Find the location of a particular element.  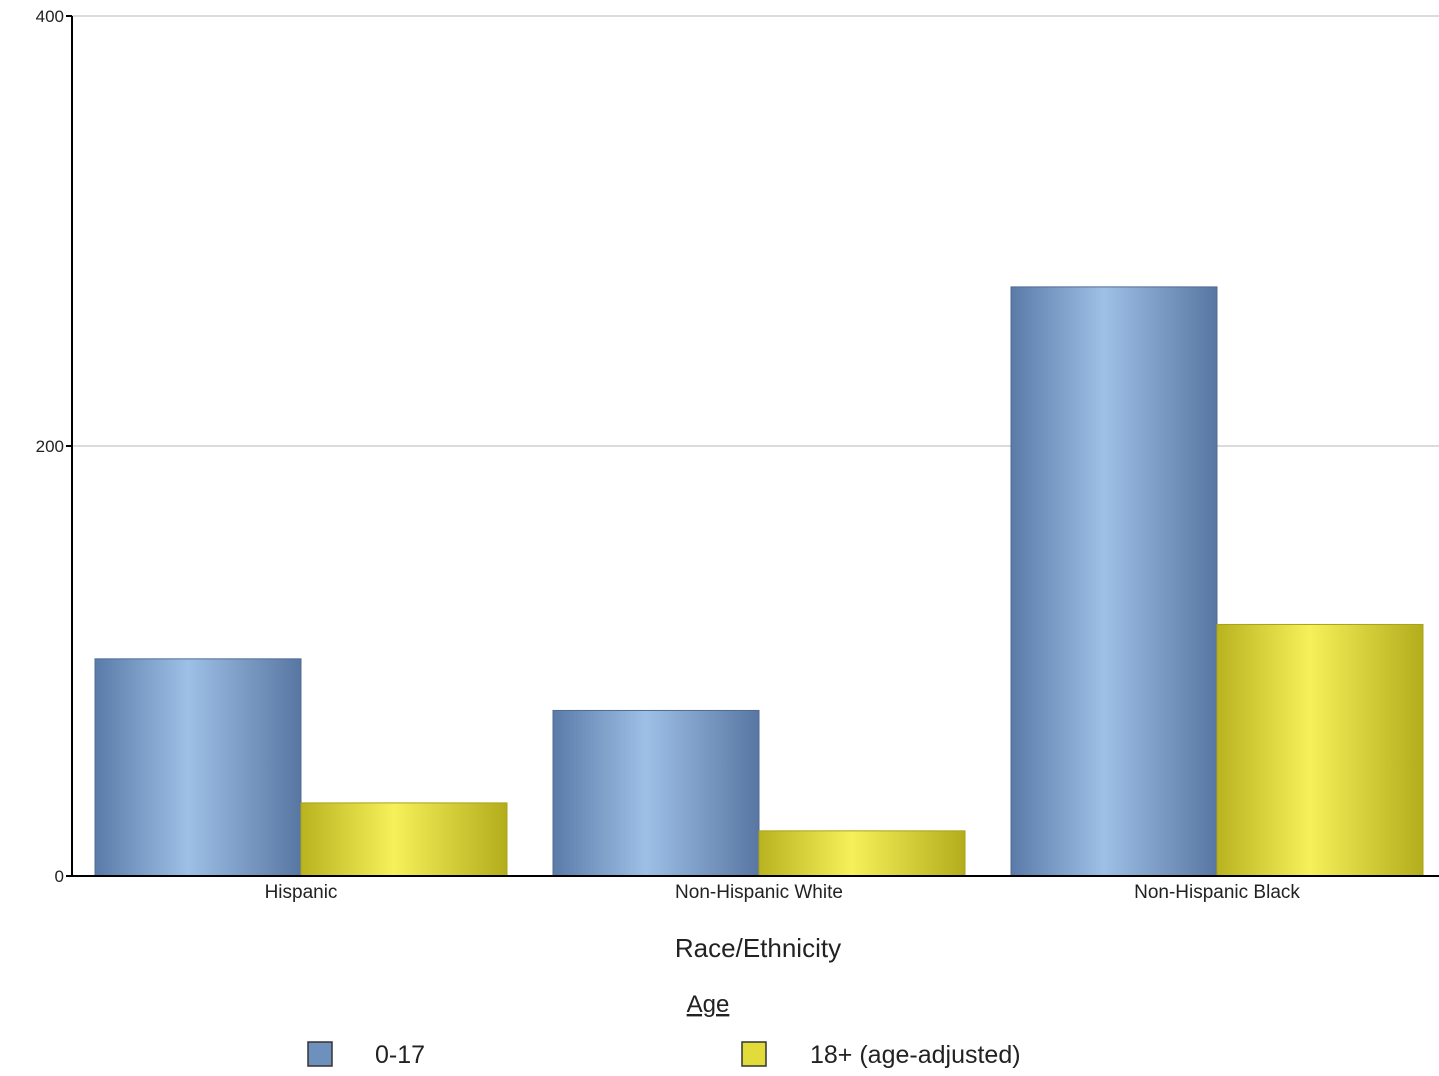

legend: 0-17 18+ (age-adjusted) is located at coordinates (664, 1055).